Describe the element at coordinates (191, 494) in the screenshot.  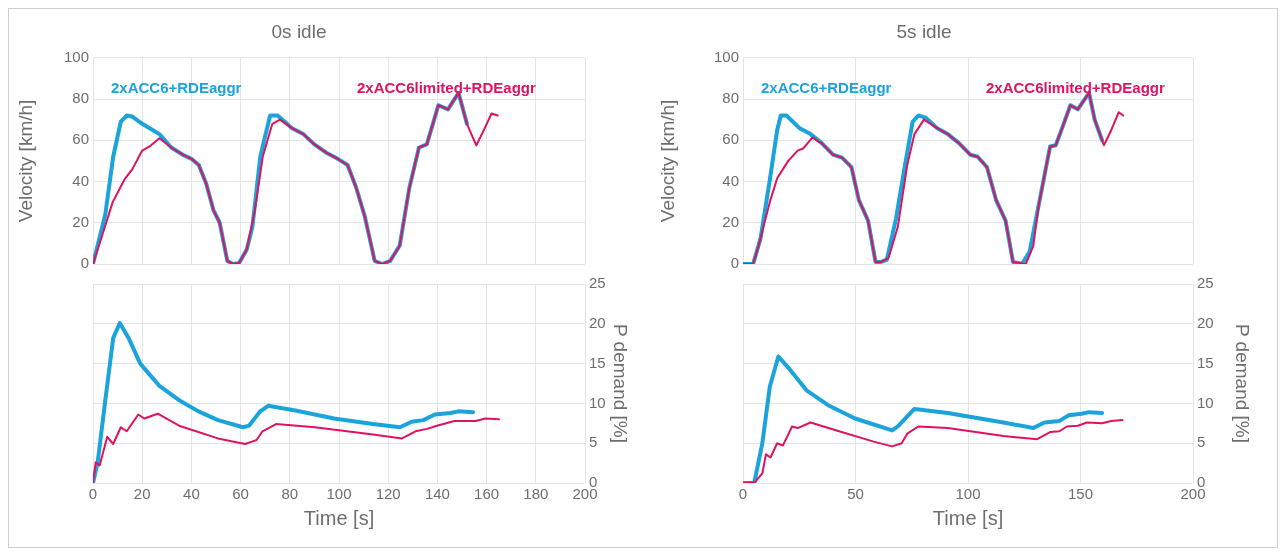
I see `x-tick-label: 40` at that location.